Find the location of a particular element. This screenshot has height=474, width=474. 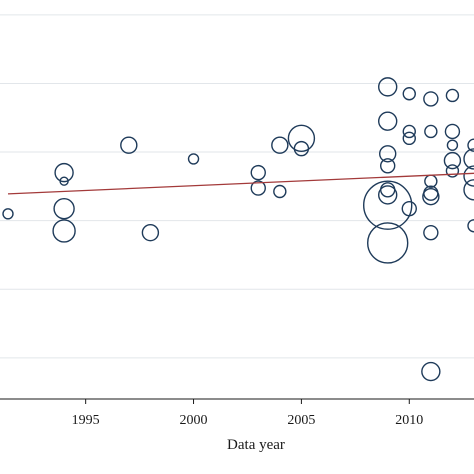

x-axis-title: Data year is located at coordinates (256, 445).